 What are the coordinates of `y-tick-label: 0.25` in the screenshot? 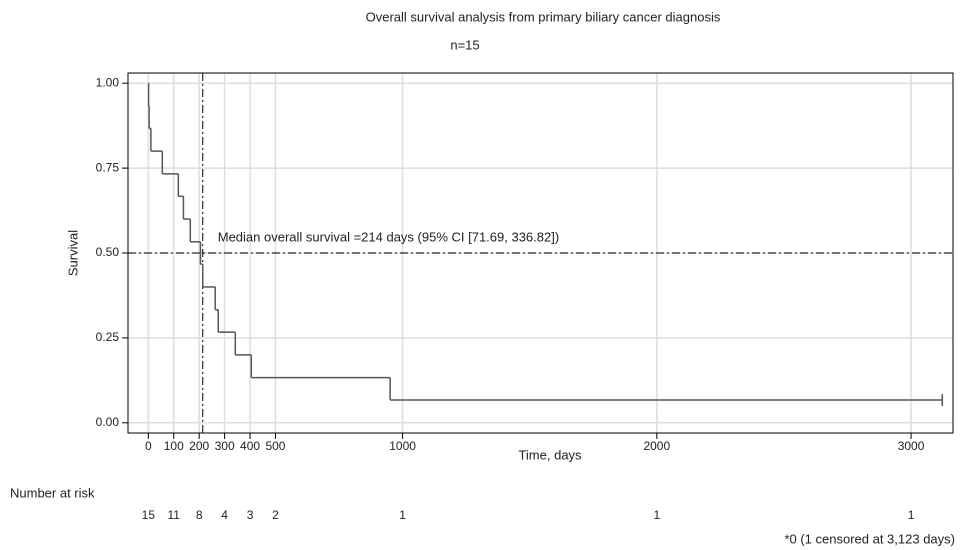 It's located at (108, 337).